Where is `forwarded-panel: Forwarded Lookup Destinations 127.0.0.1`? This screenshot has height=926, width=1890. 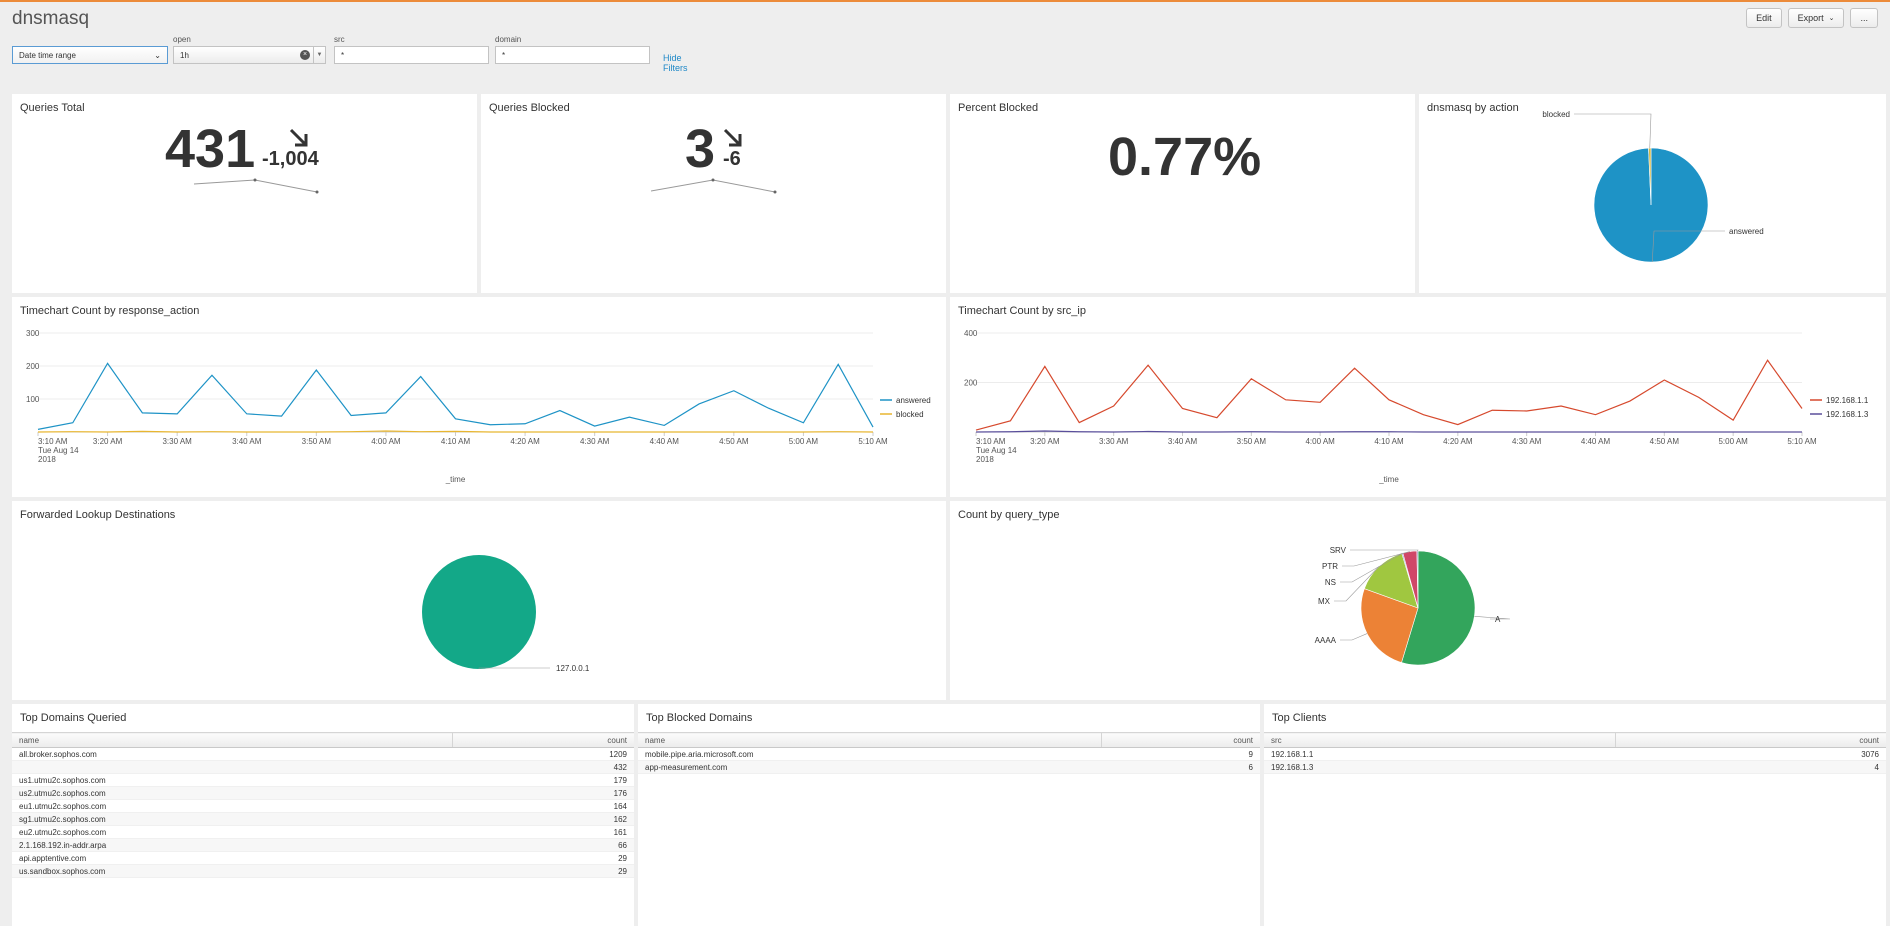
forwarded-panel: Forwarded Lookup Destinations 127.0.0.1 is located at coordinates (479, 600).